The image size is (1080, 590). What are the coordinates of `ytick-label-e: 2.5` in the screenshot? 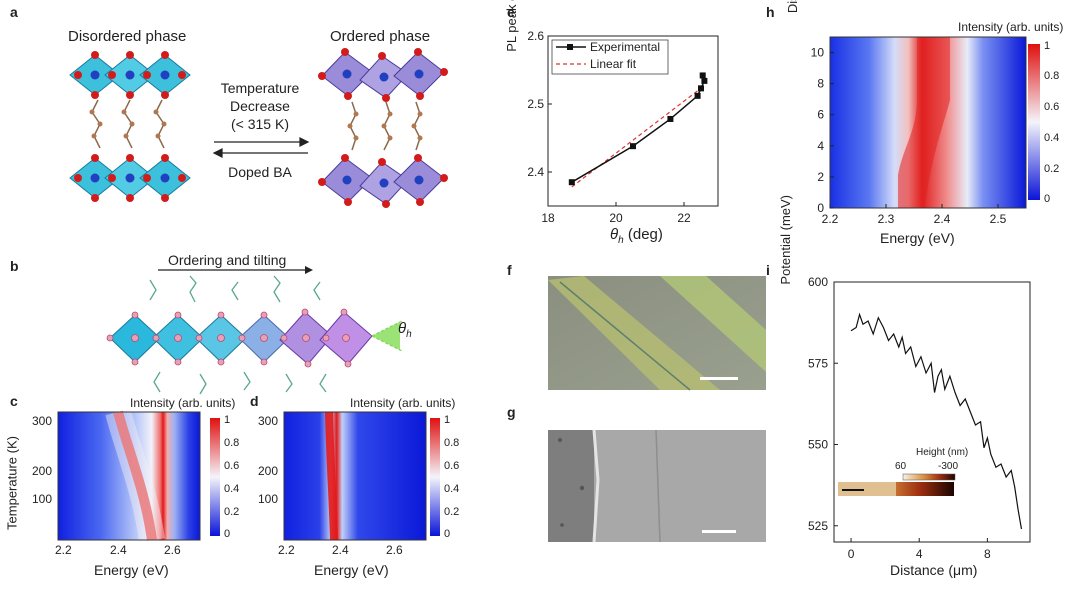 It's located at (535, 104).